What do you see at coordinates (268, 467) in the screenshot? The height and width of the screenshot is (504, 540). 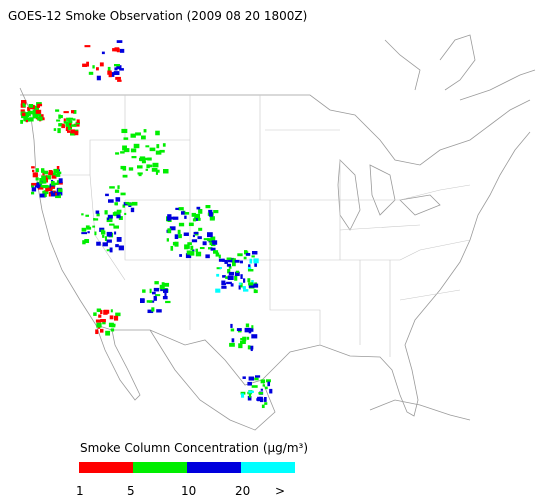 I see `legend-swatch` at bounding box center [268, 467].